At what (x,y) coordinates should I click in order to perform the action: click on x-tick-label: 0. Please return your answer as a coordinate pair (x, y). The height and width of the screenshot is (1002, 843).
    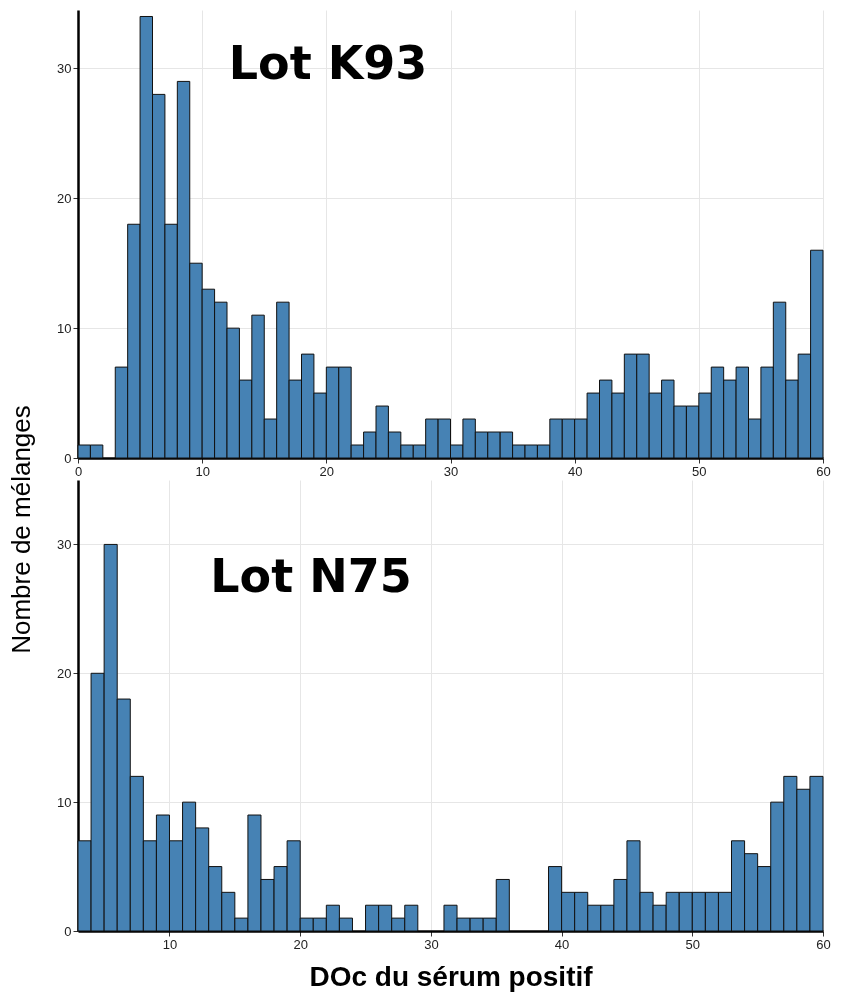
    Looking at the image, I should click on (78, 471).